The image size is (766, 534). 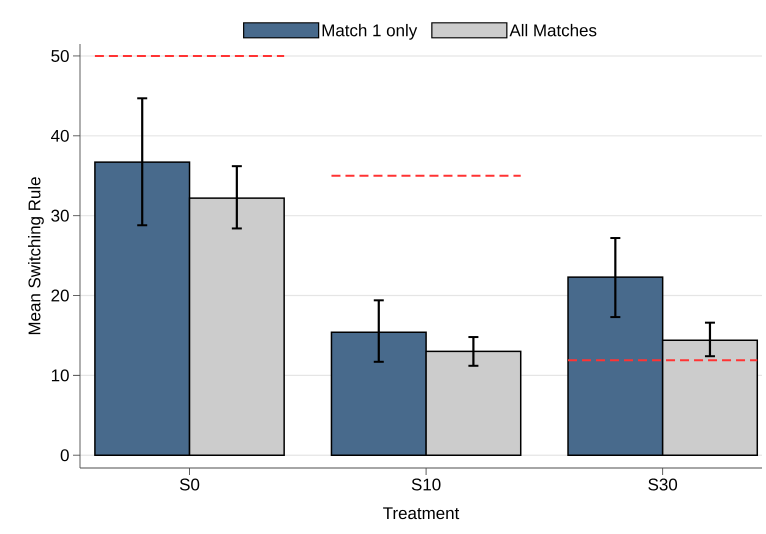 I want to click on legend-label: All Matches, so click(x=552, y=30).